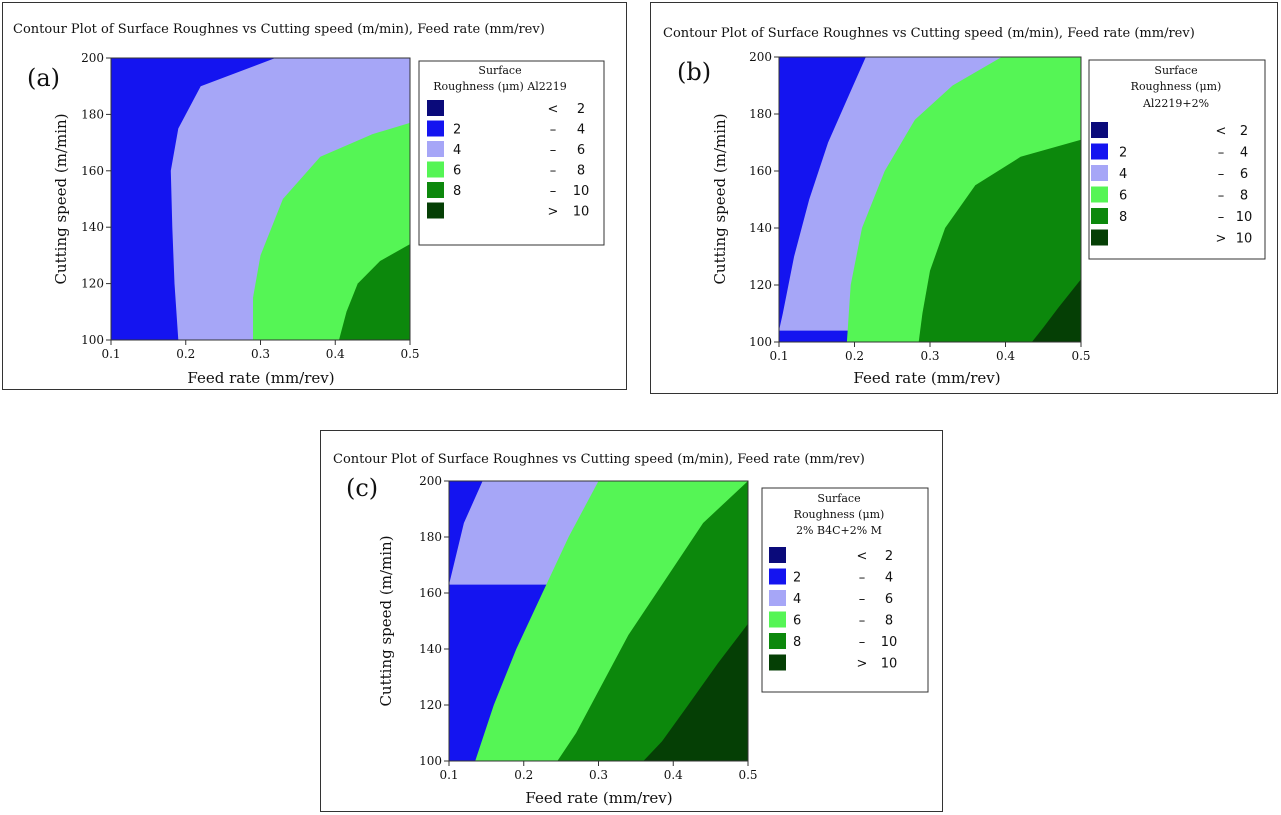 This screenshot has width=1281, height=815. What do you see at coordinates (839, 530) in the screenshot?
I see `legend-title: 2% B4C+2% M` at bounding box center [839, 530].